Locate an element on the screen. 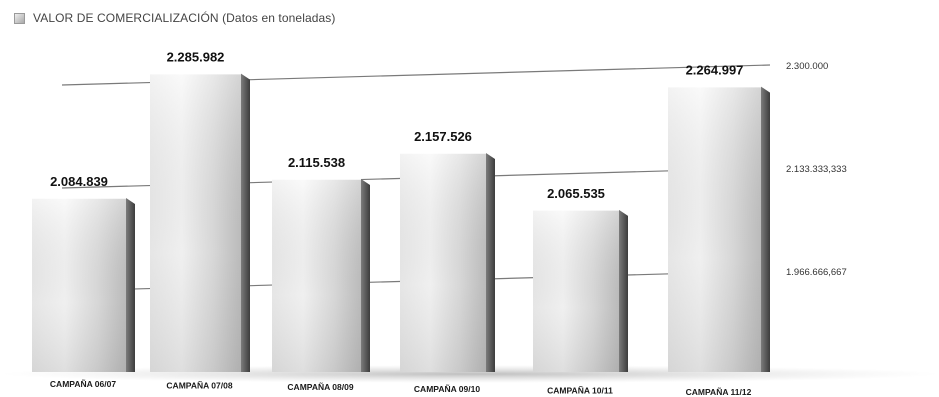 This screenshot has height=397, width=939. value-label-4: 2.065.535 is located at coordinates (576, 193).